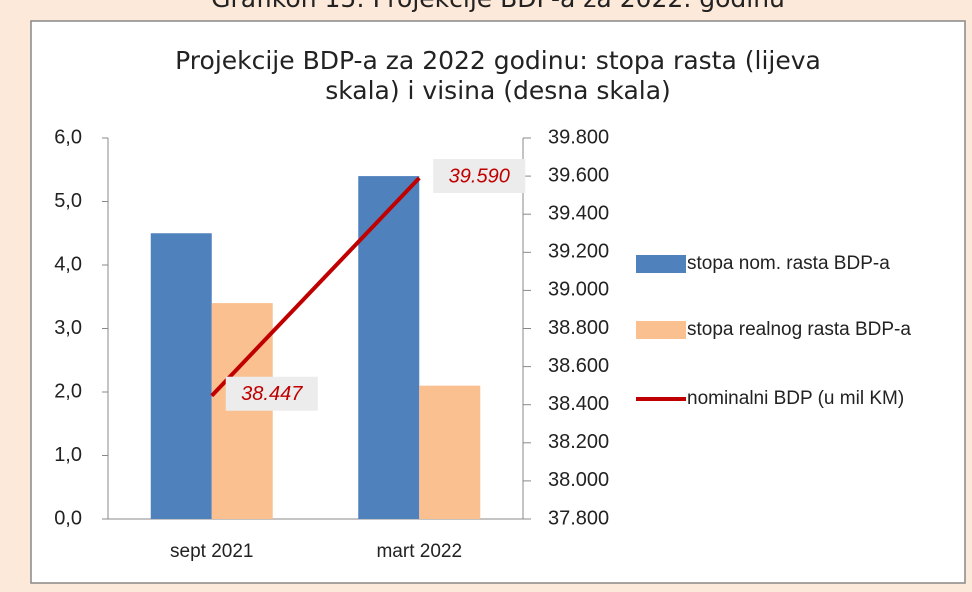 The width and height of the screenshot is (972, 592). Describe the element at coordinates (578, 480) in the screenshot. I see `y2-tick-label: 38.000` at that location.